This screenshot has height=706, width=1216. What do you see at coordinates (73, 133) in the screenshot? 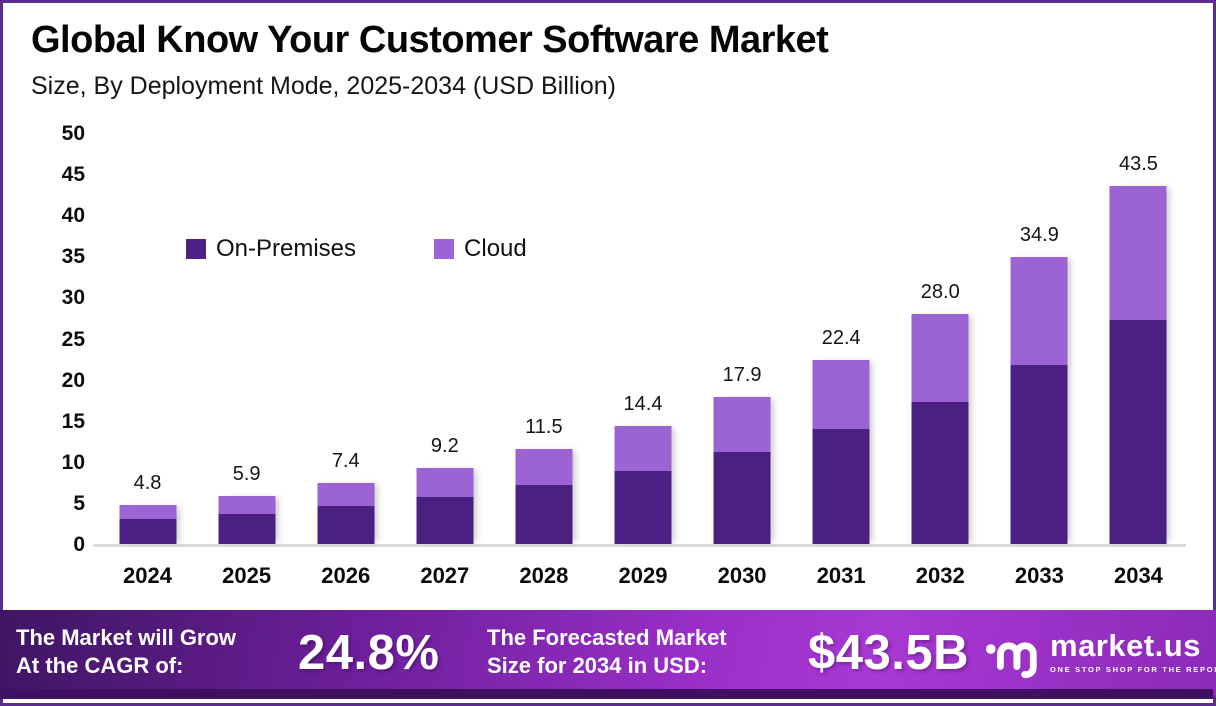
I see `y-axis-tick-label: 50` at bounding box center [73, 133].